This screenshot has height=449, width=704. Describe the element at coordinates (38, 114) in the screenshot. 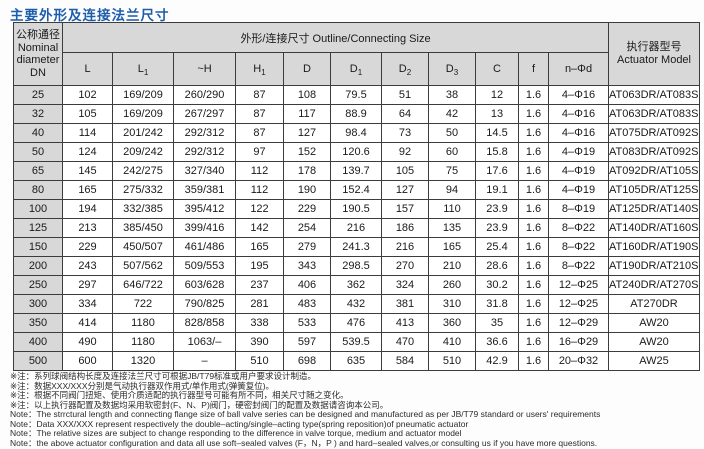

I see `cell-dn: 32` at that location.